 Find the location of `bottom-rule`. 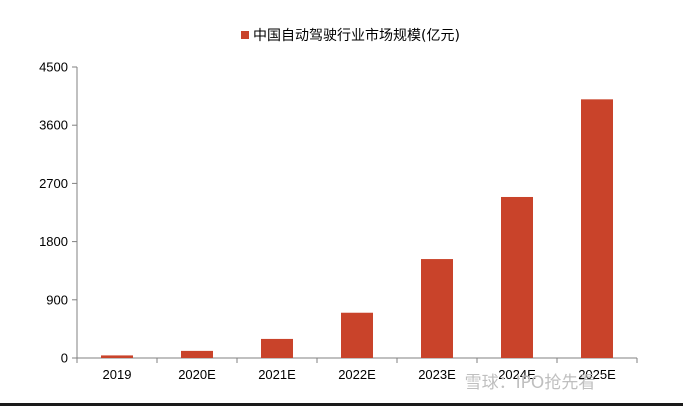

bottom-rule is located at coordinates (341, 404).